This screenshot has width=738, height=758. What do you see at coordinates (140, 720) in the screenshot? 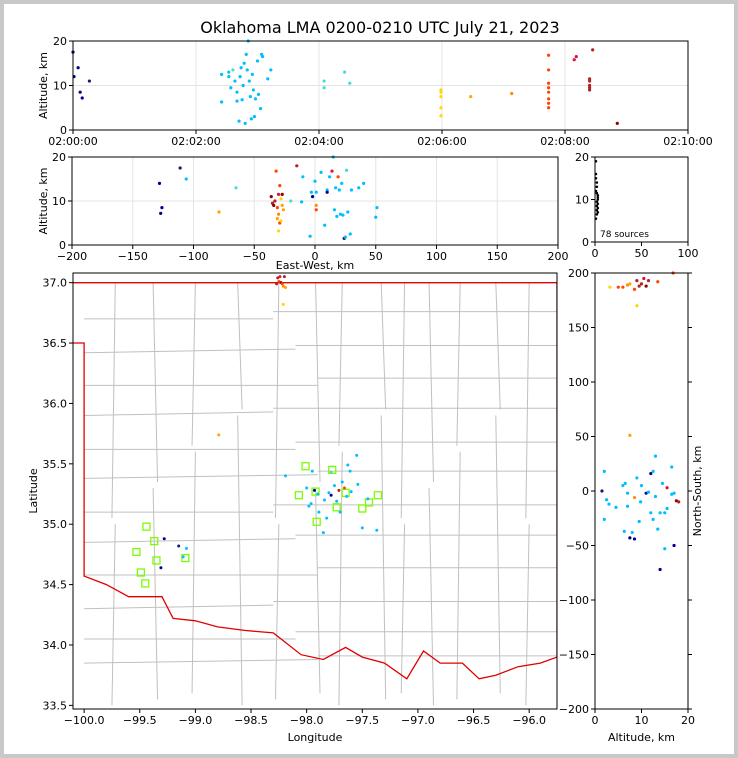
I see `x-tick-label: −99.5` at bounding box center [140, 720].